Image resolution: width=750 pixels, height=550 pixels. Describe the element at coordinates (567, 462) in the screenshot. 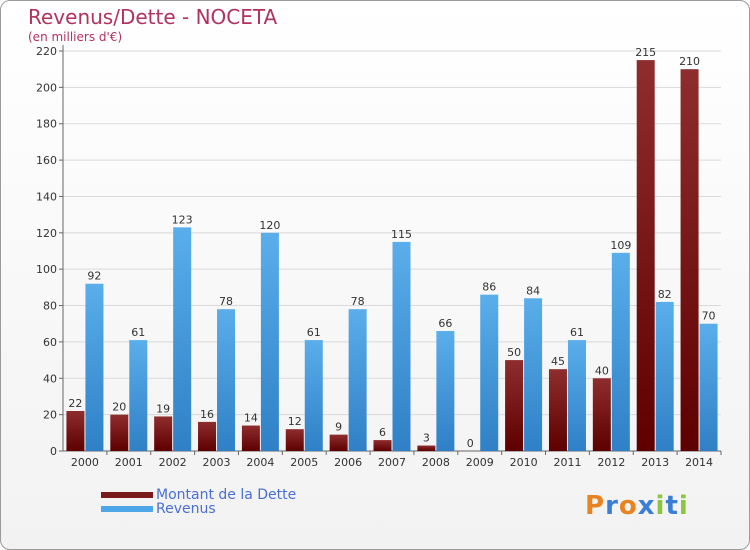

I see `x-tick-label: 2011` at that location.